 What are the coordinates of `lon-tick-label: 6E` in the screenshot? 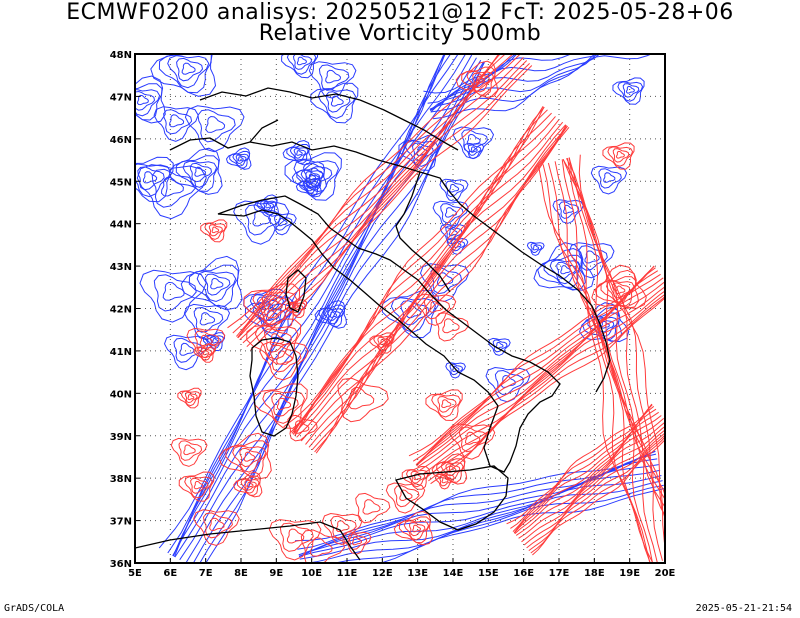 It's located at (170, 573).